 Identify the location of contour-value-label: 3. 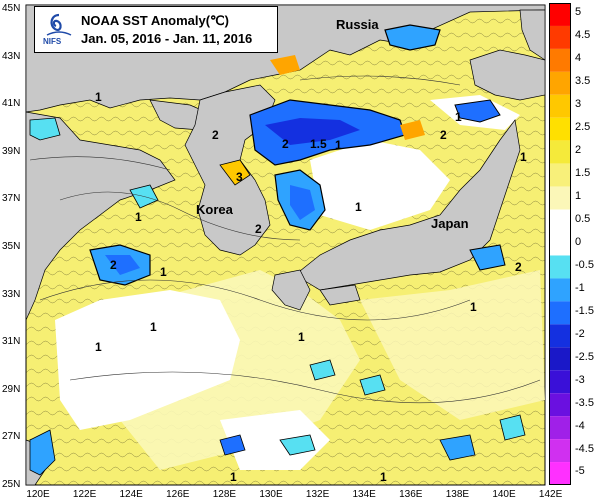
(239, 177).